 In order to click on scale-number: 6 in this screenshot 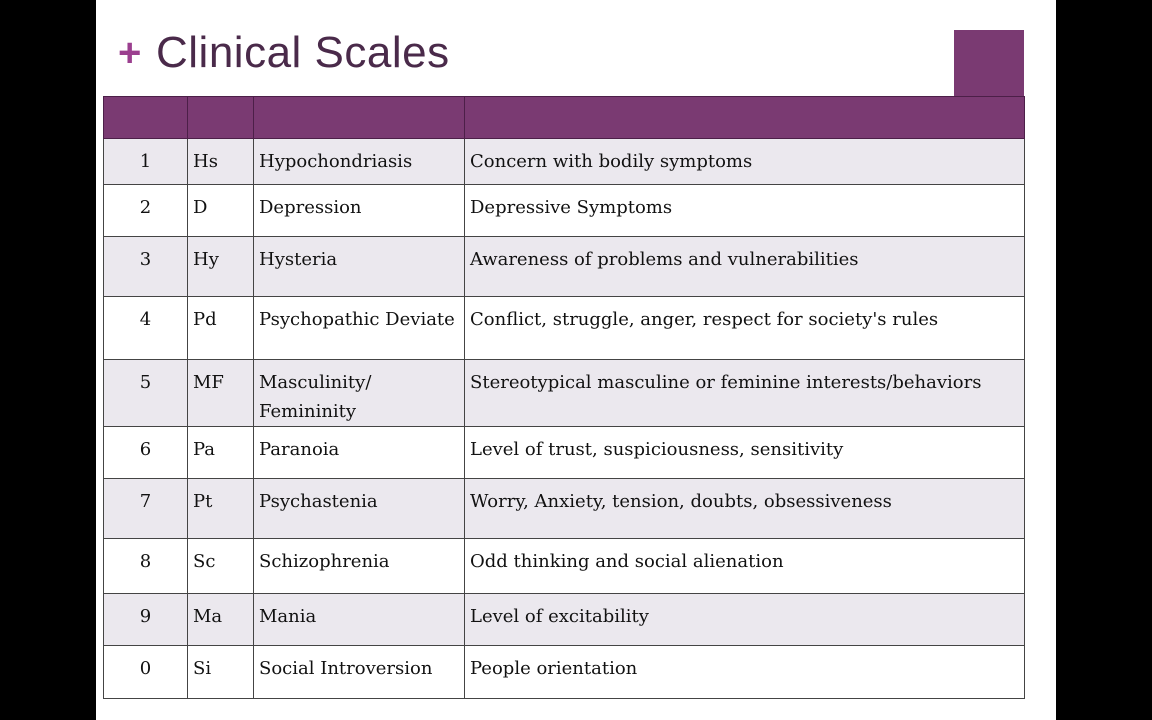, I will do `click(145, 452)`.